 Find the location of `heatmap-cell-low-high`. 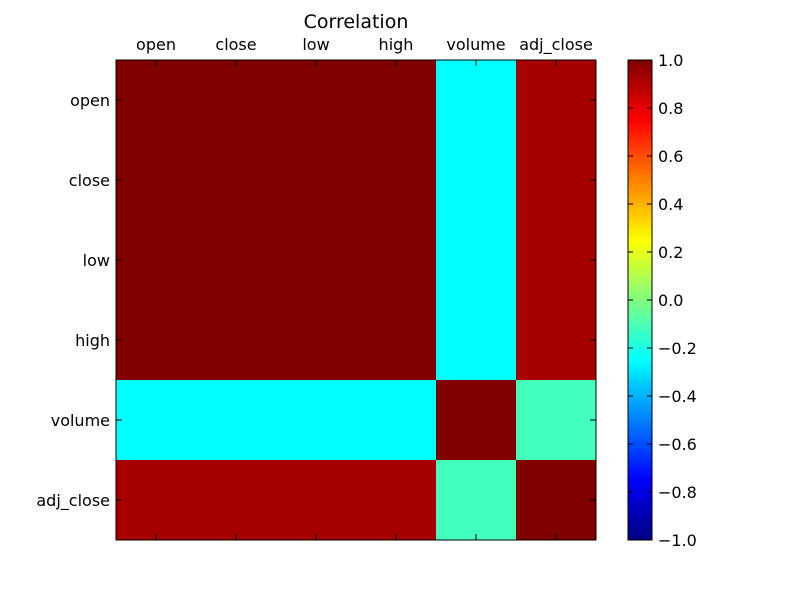

heatmap-cell-low-high is located at coordinates (396, 260).